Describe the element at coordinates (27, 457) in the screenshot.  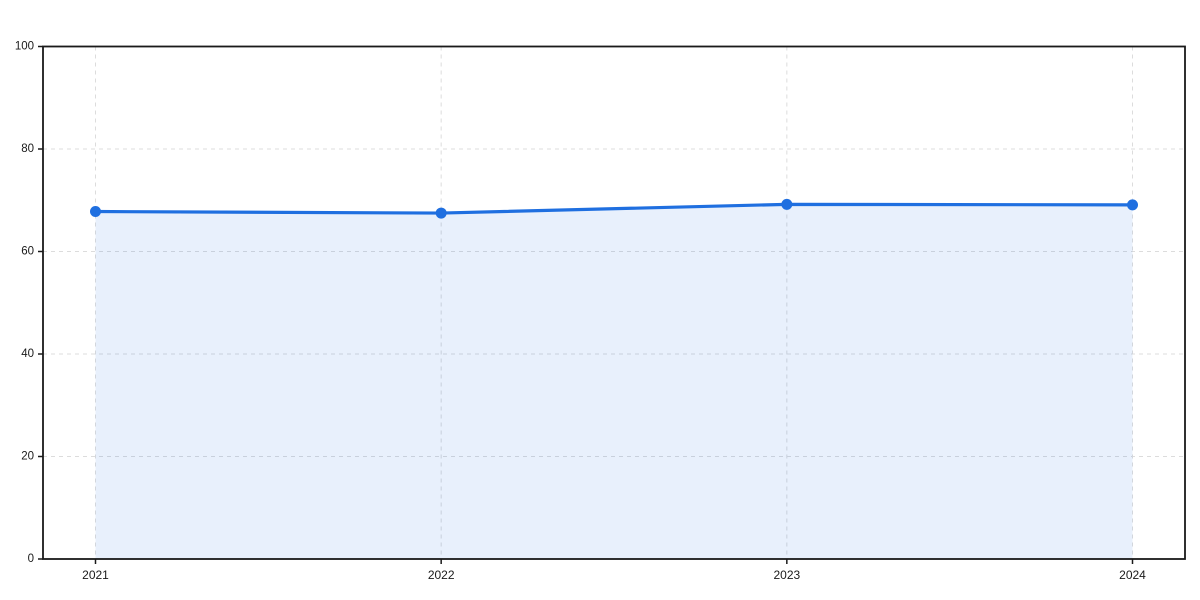
I see `y-tick-label: 20` at that location.